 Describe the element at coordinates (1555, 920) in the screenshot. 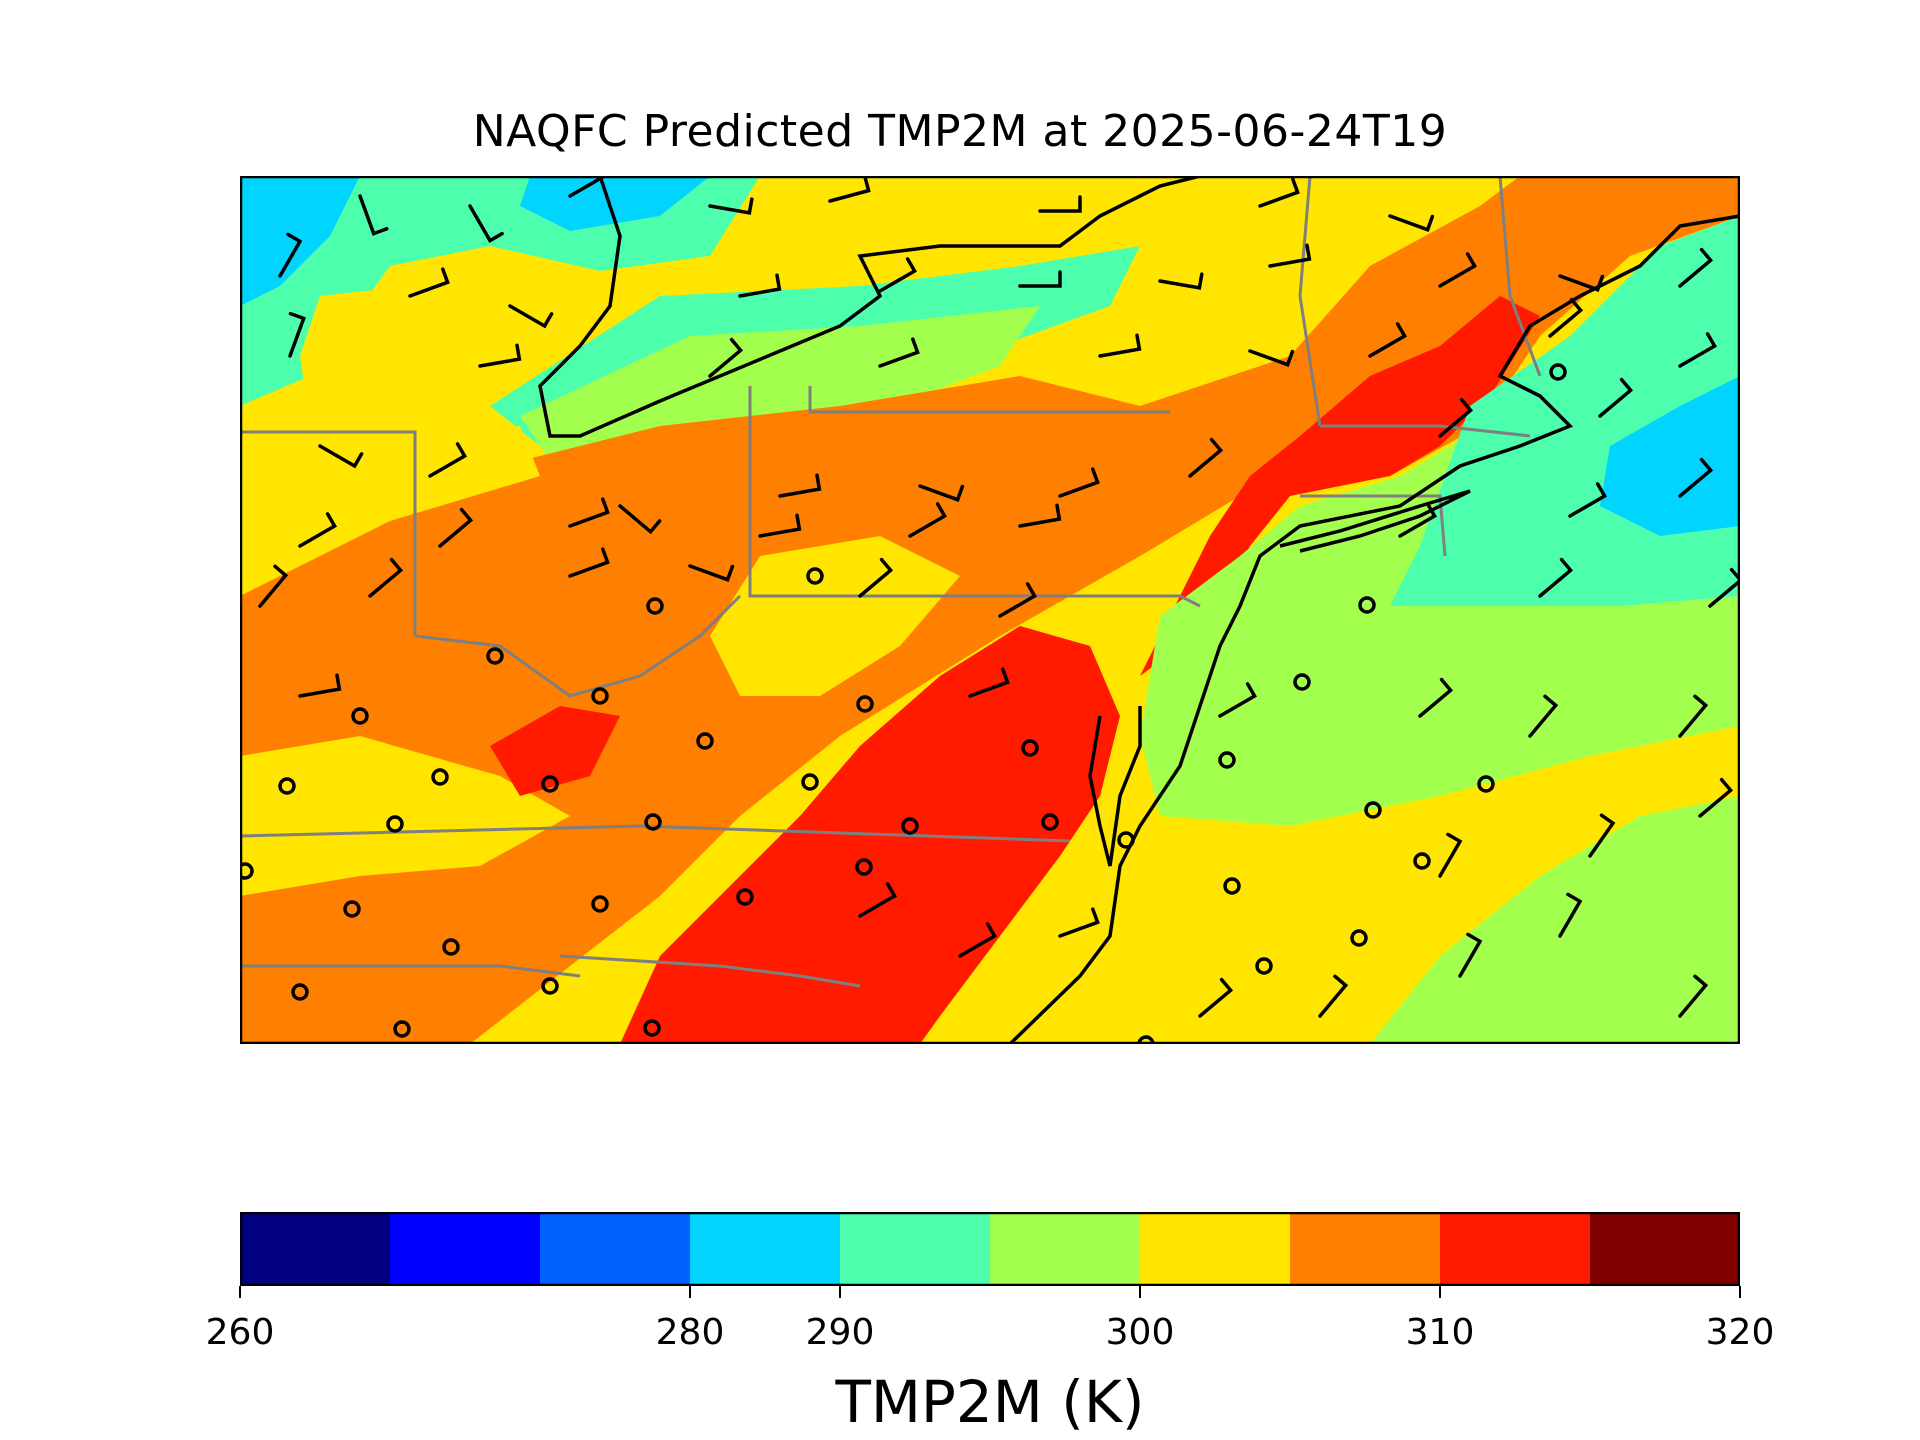

I see `temp-region-295-se` at that location.